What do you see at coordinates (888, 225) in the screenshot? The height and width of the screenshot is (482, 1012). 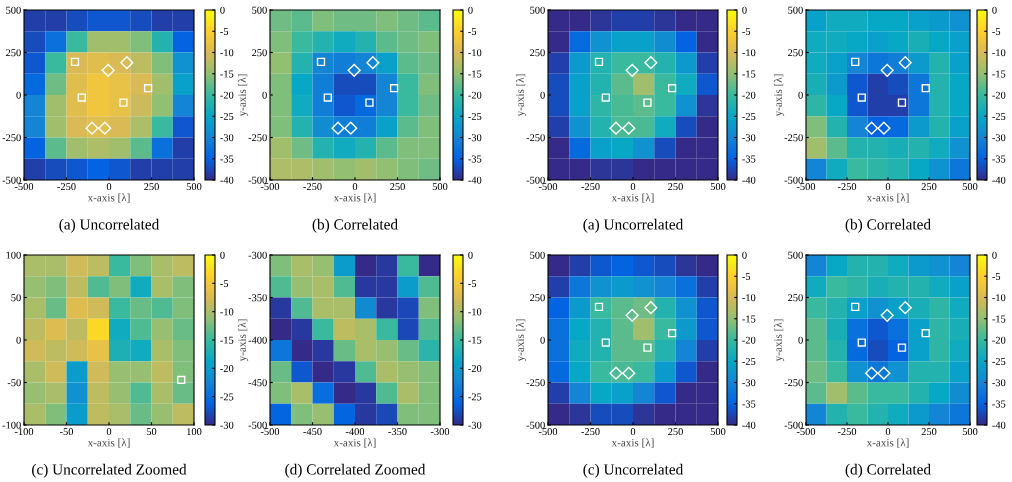 I see `text: (b) Correlated` at bounding box center [888, 225].